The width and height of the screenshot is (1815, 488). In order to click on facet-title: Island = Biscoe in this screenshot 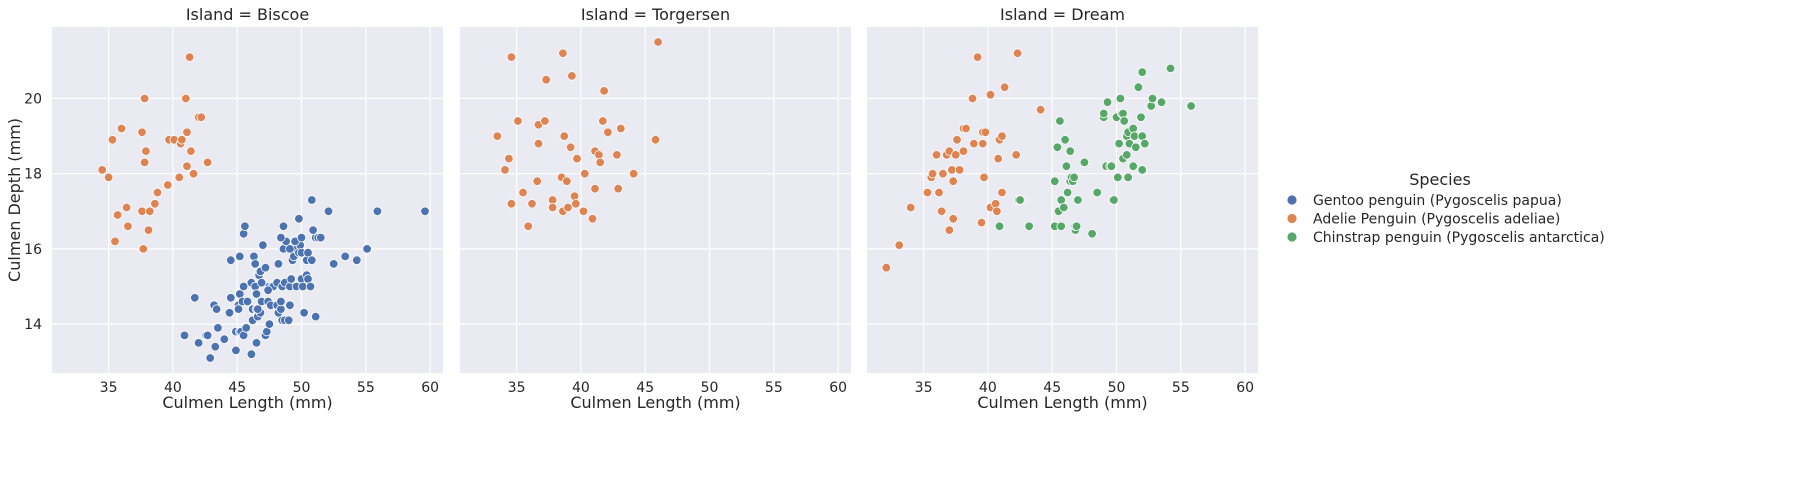, I will do `click(247, 14)`.